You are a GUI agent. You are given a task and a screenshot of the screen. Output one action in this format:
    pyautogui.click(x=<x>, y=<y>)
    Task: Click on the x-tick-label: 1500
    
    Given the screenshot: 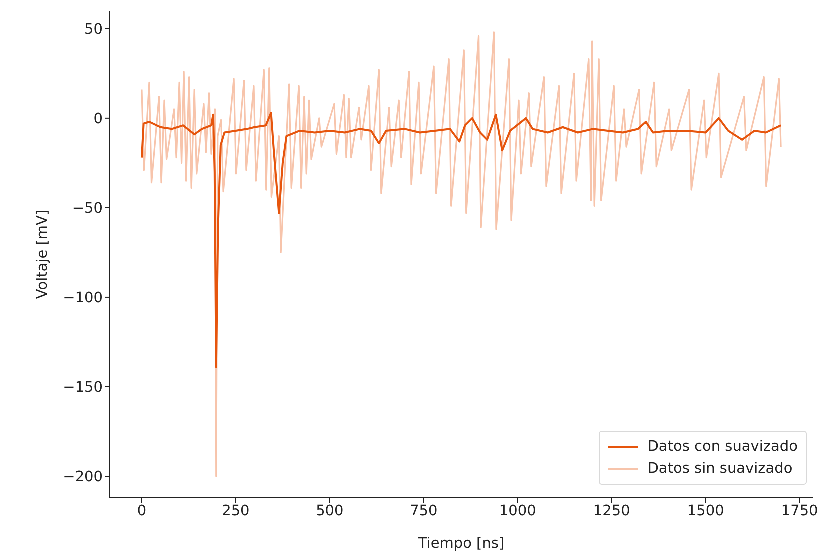 What is the action you would take?
    pyautogui.click(x=705, y=511)
    